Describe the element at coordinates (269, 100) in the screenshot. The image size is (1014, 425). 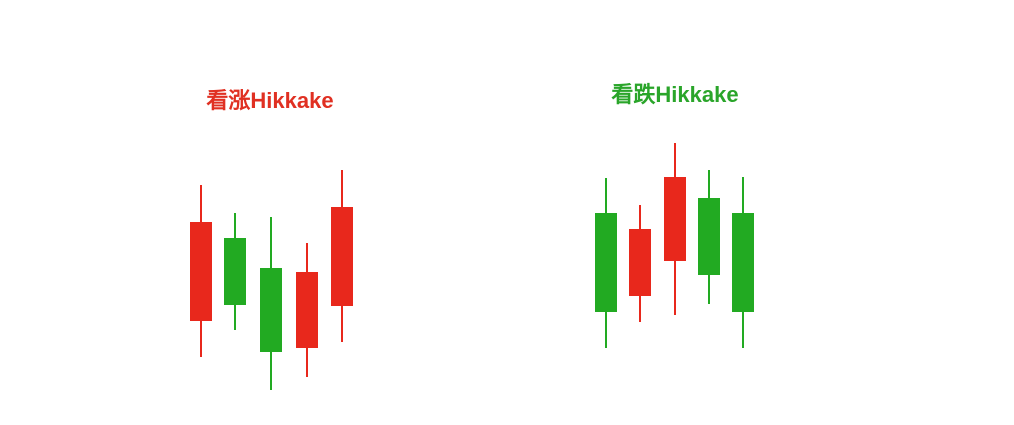
I see `bullish-title: 看涨Hikkake` at that location.